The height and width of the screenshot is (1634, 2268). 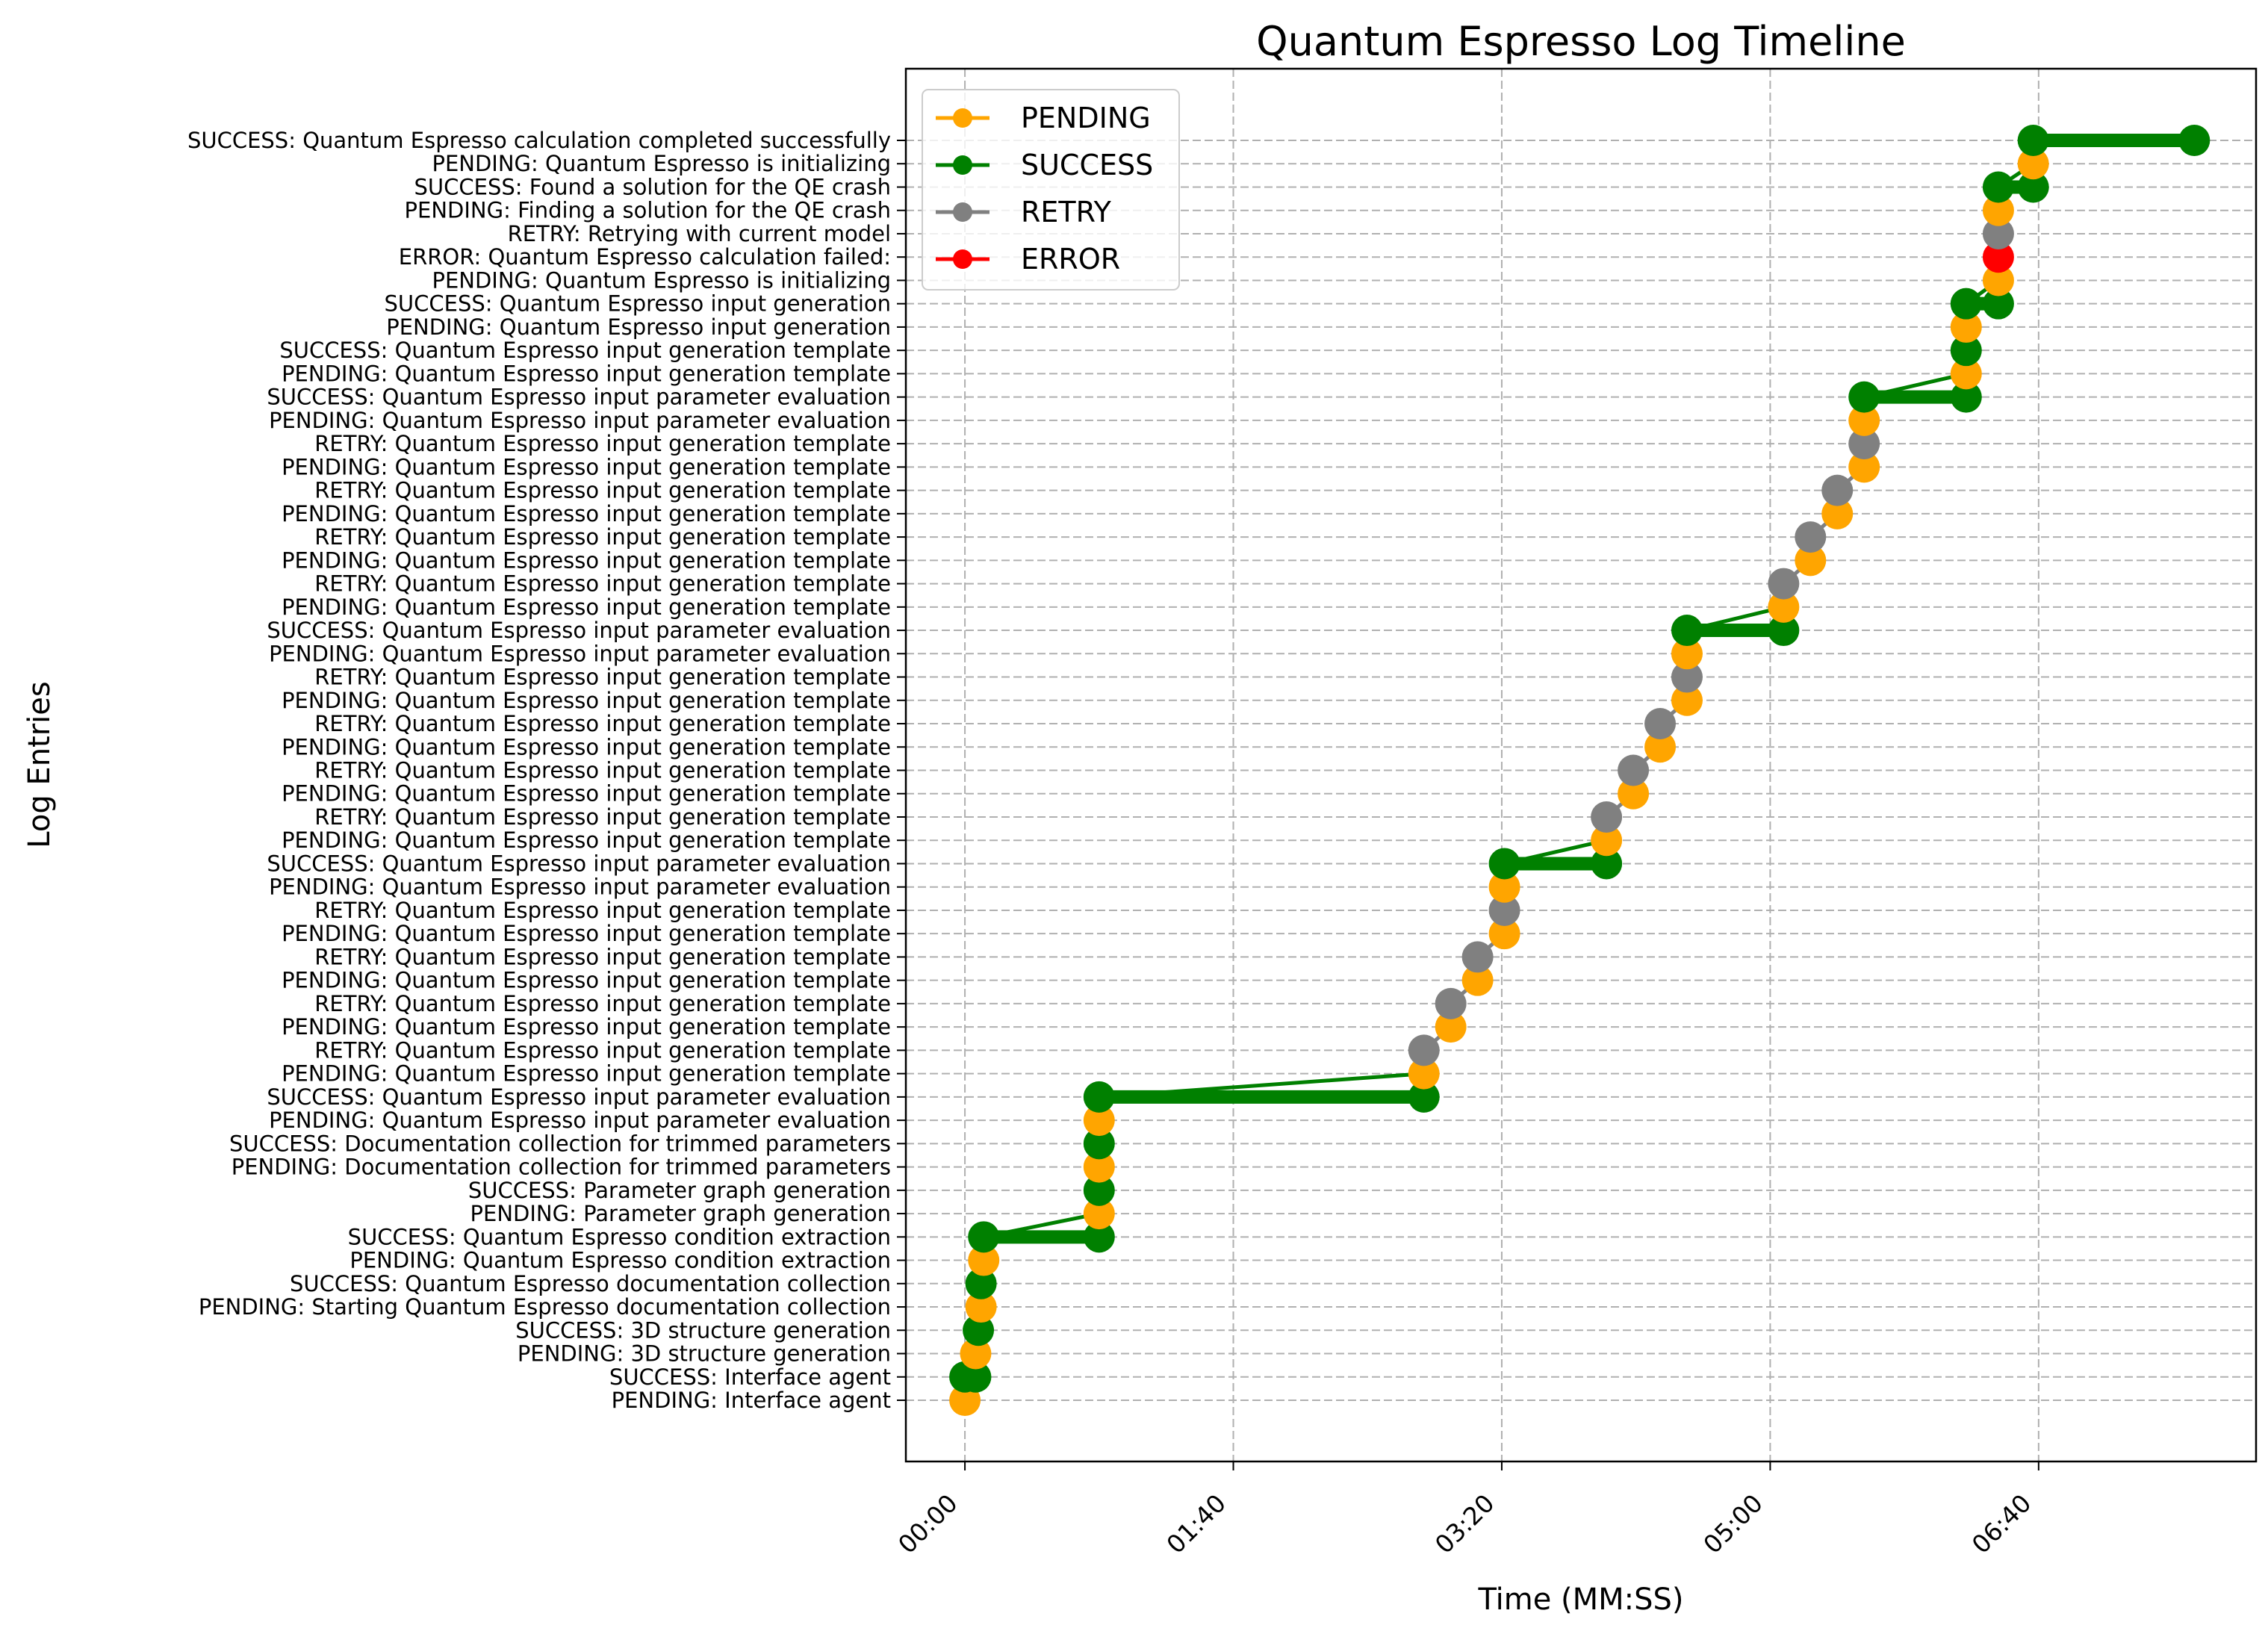 What do you see at coordinates (1086, 118) in the screenshot?
I see `legend-label: PENDING` at bounding box center [1086, 118].